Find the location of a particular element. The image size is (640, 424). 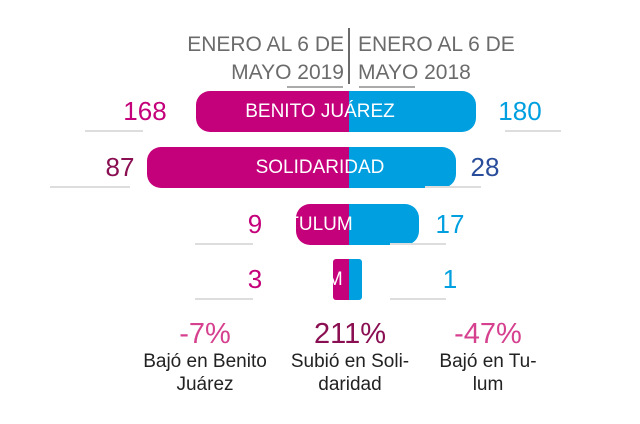

divider is located at coordinates (349, 56).